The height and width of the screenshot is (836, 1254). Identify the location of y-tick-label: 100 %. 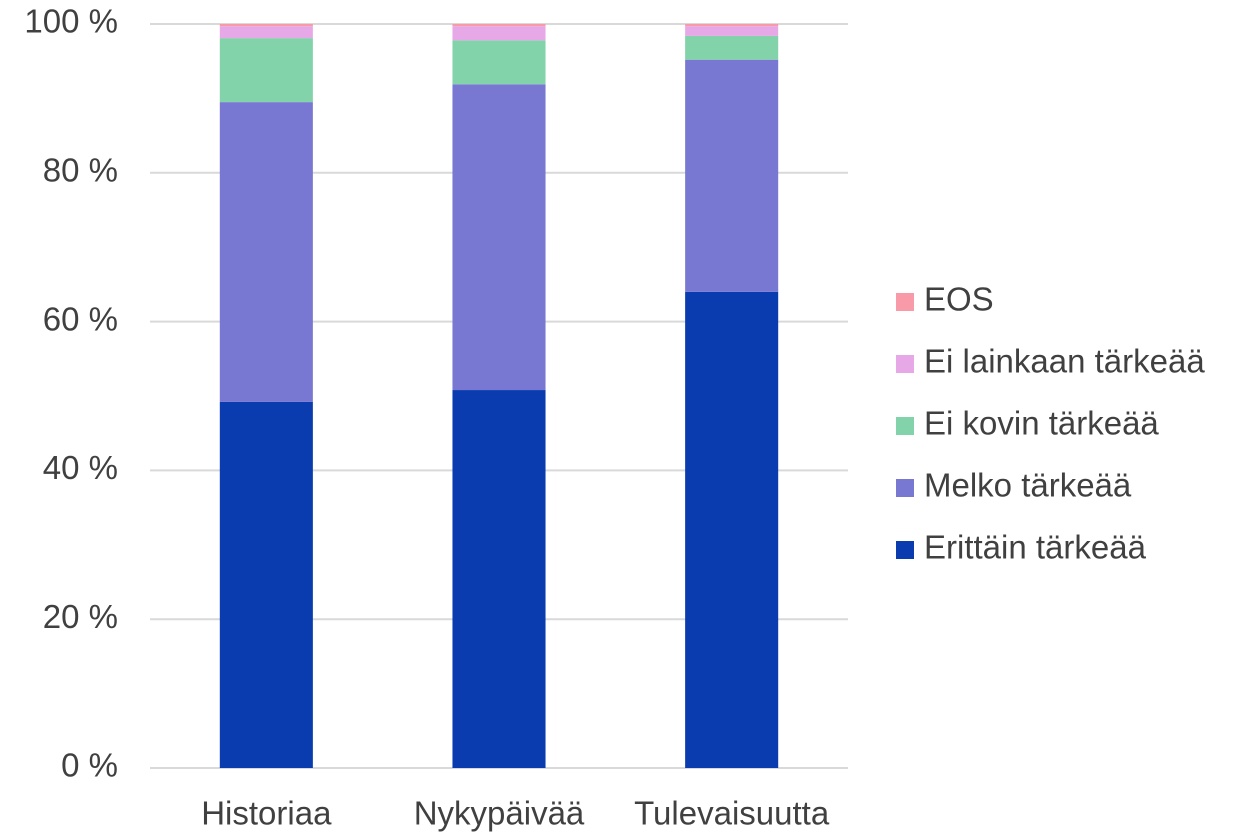
(71, 21).